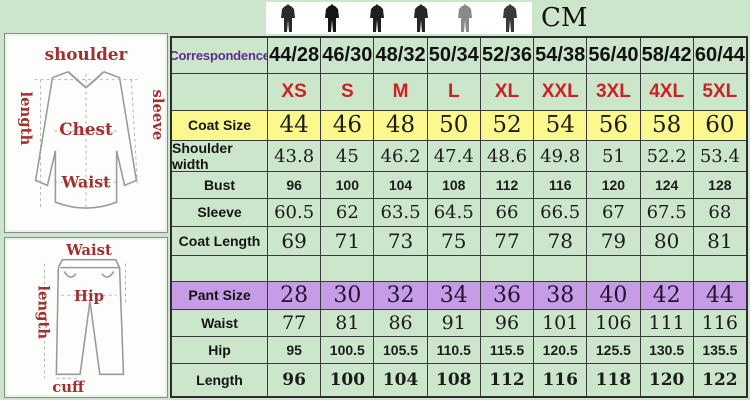 This screenshot has height=400, width=750. Describe the element at coordinates (220, 213) in the screenshot. I see `row-label-sleeve: Sleeve` at that location.